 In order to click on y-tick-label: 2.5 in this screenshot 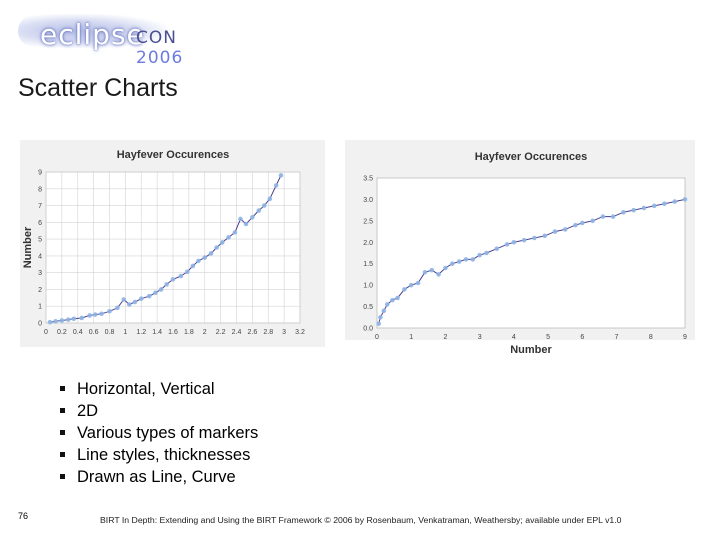, I will do `click(368, 221)`.